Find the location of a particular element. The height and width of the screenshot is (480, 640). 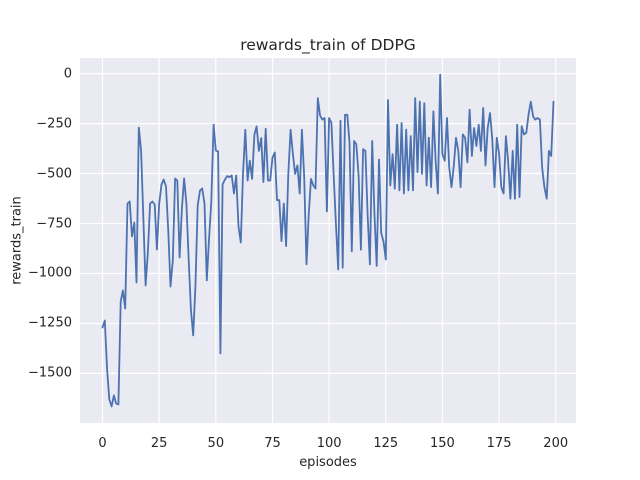

x-axis-label: episodes is located at coordinates (328, 462).